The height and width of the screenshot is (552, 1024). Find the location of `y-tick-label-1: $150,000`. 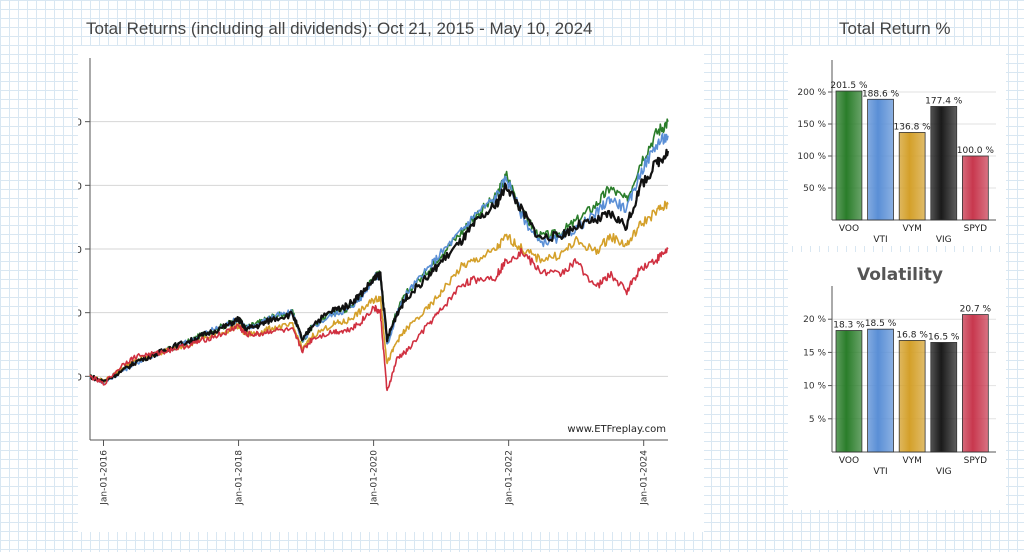

y-tick-label-1: $150,000 is located at coordinates (80, 314).